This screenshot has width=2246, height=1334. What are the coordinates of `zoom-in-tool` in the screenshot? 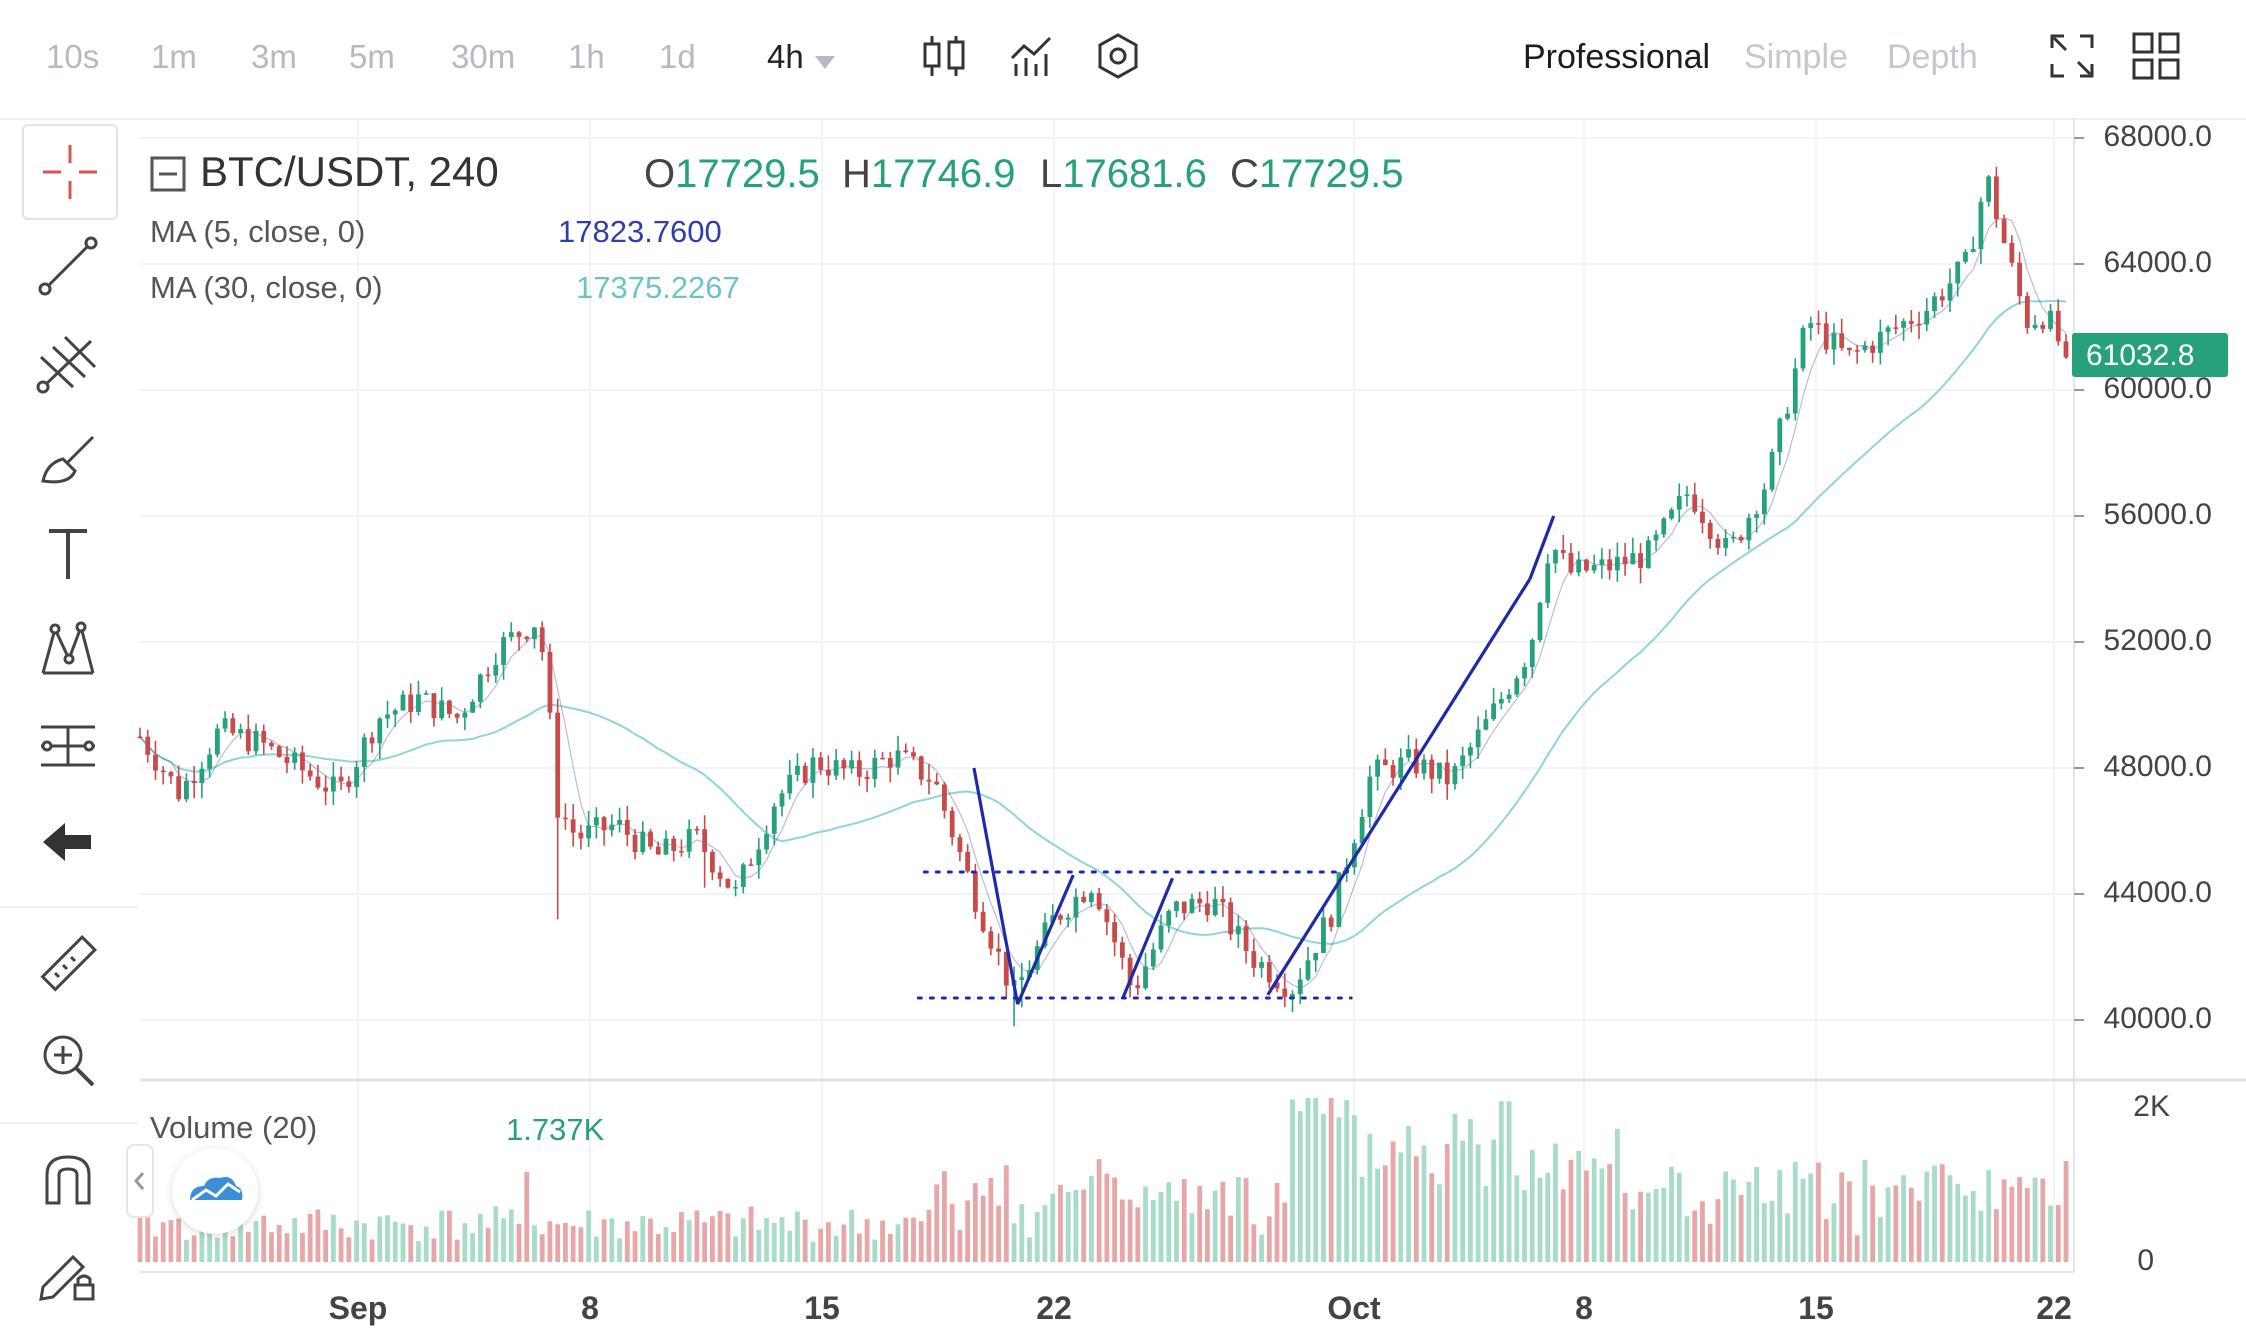 It's located at (68, 1060).